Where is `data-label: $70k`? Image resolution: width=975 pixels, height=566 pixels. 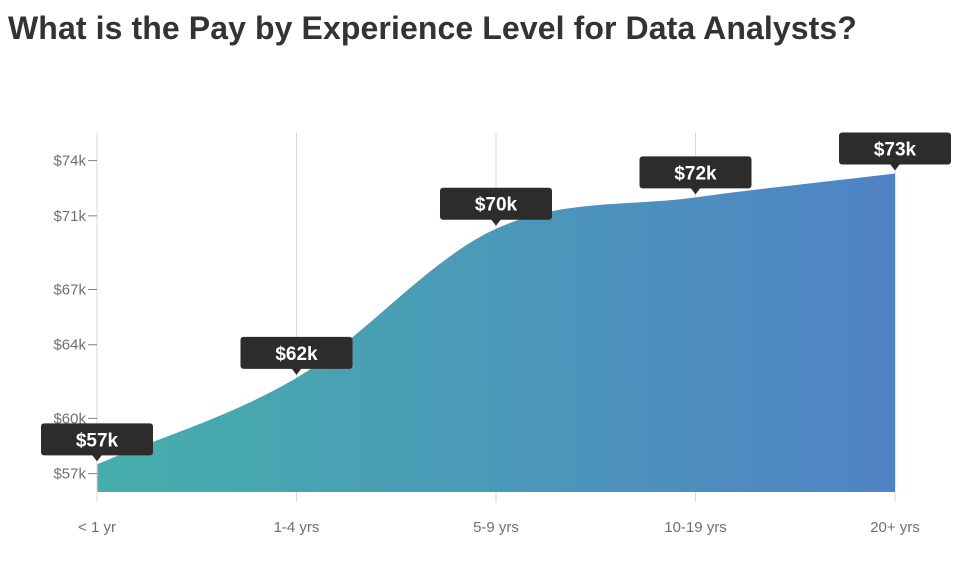
data-label: $70k is located at coordinates (496, 206).